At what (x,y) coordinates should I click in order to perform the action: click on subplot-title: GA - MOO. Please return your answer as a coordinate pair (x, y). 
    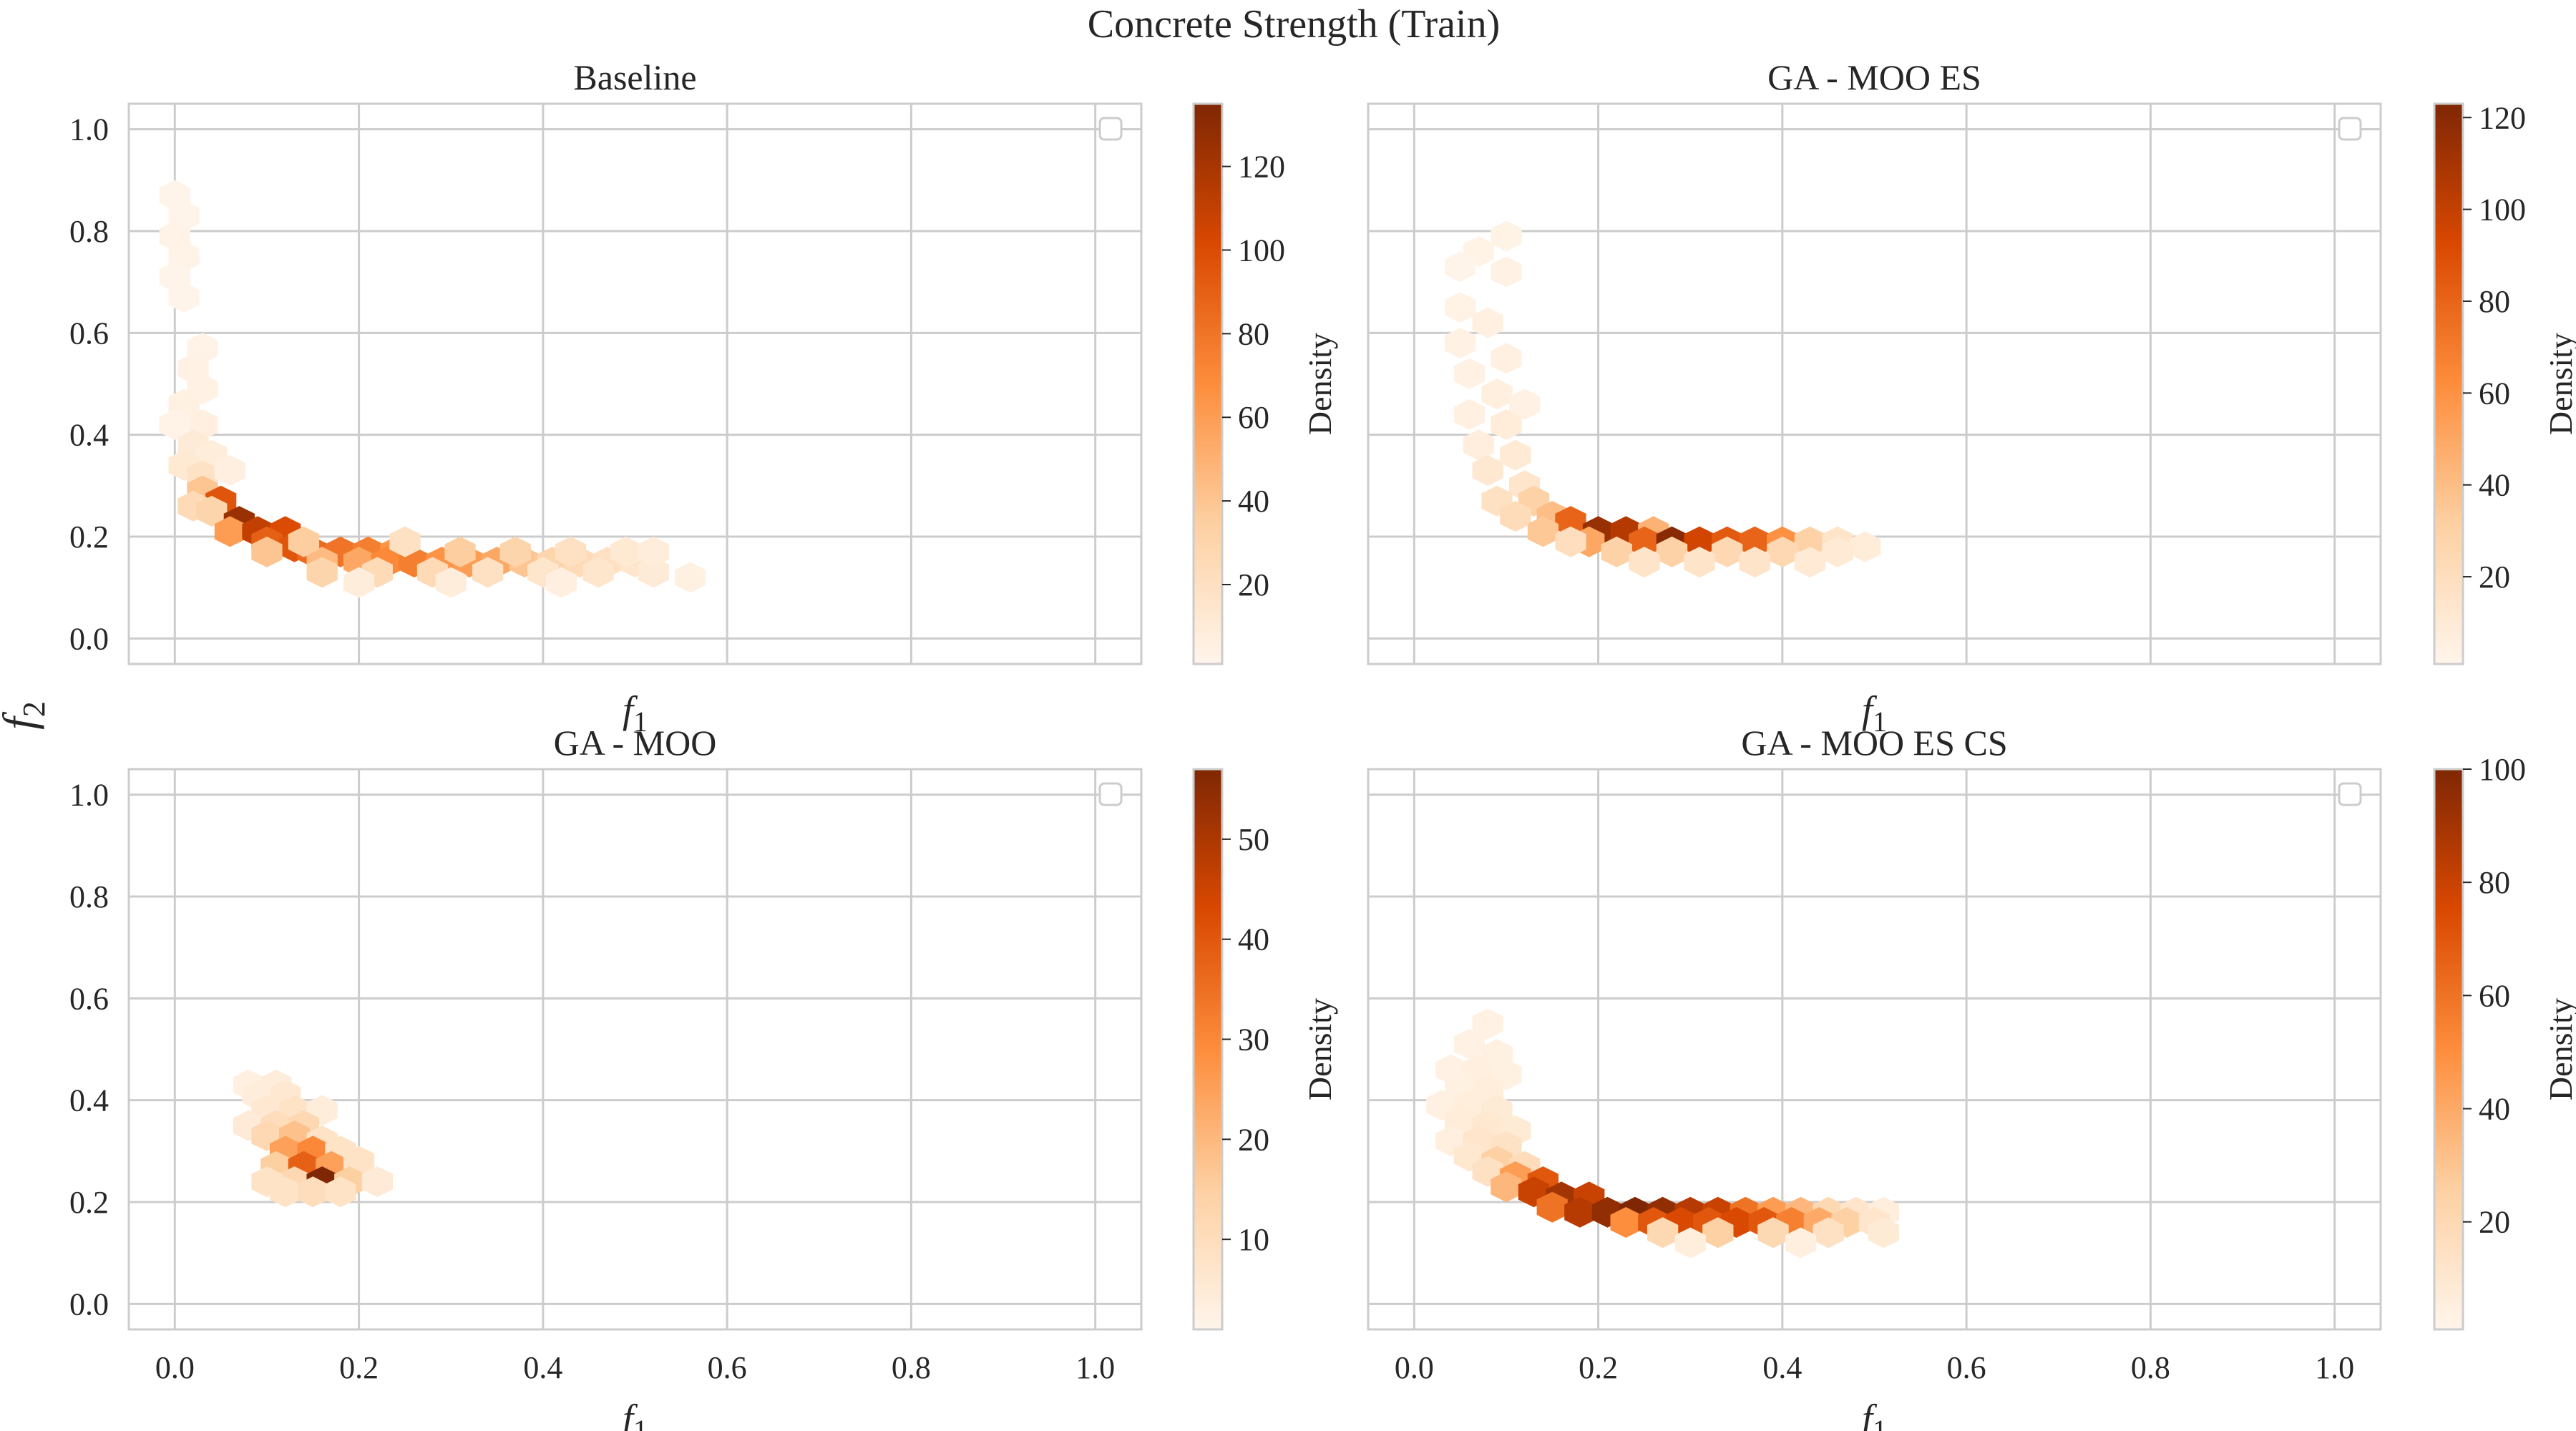
    Looking at the image, I should click on (635, 743).